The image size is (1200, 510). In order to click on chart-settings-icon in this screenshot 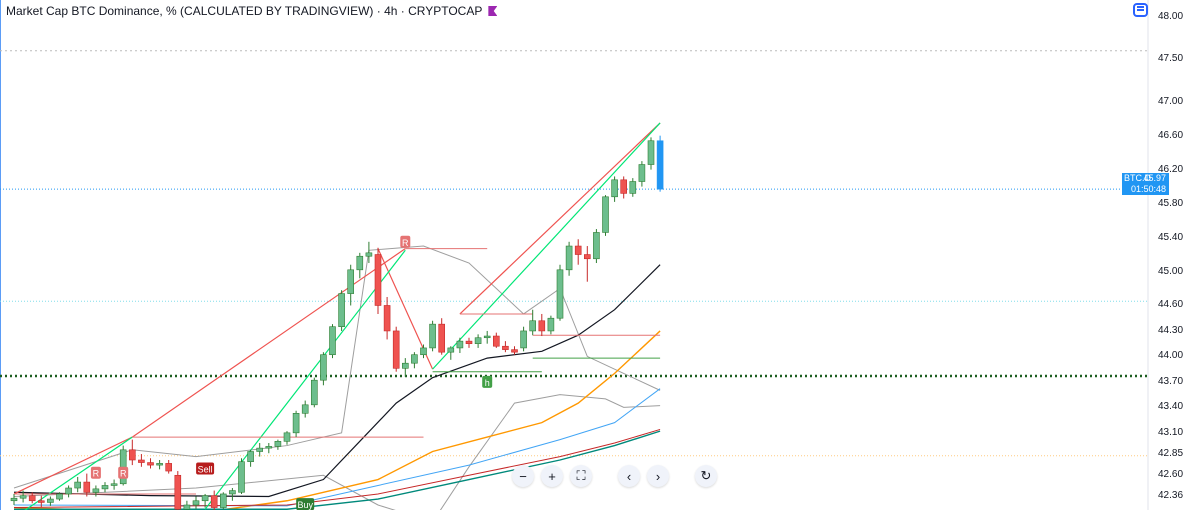, I will do `click(1140, 10)`.